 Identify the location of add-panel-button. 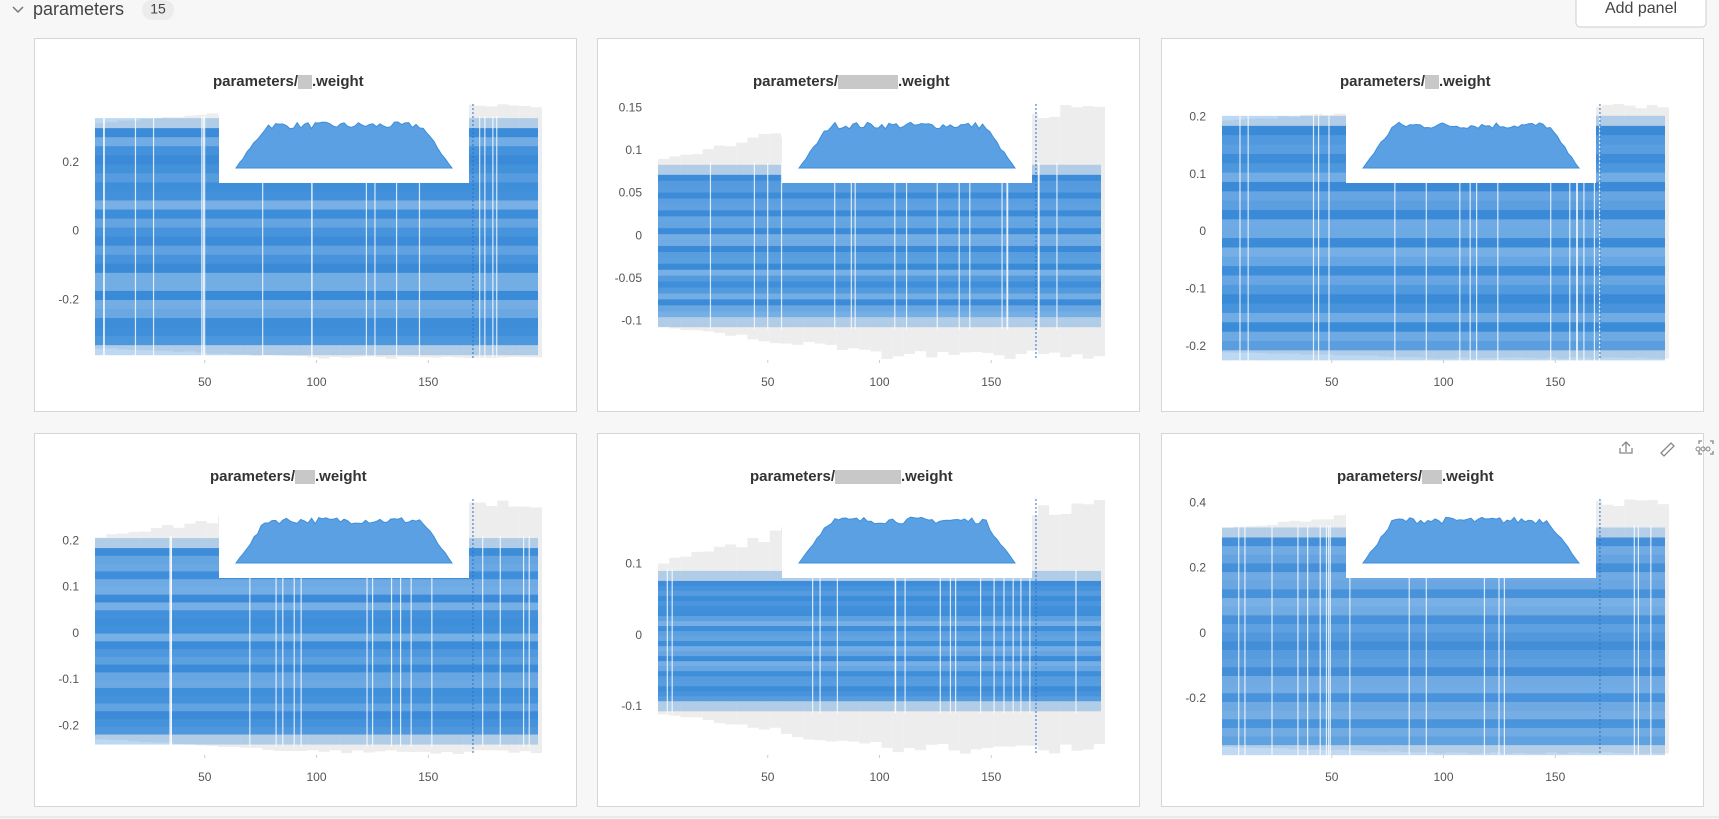
(1641, 14).